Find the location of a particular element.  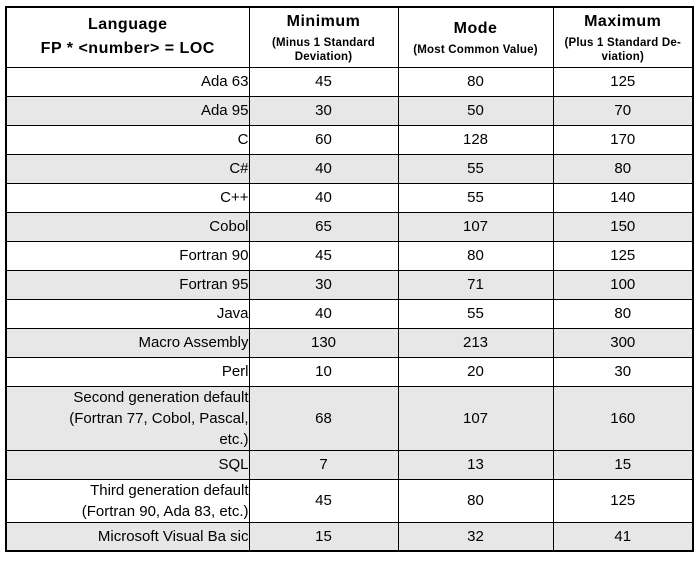

table-row: C++ 40 55 140 is located at coordinates (349, 197).